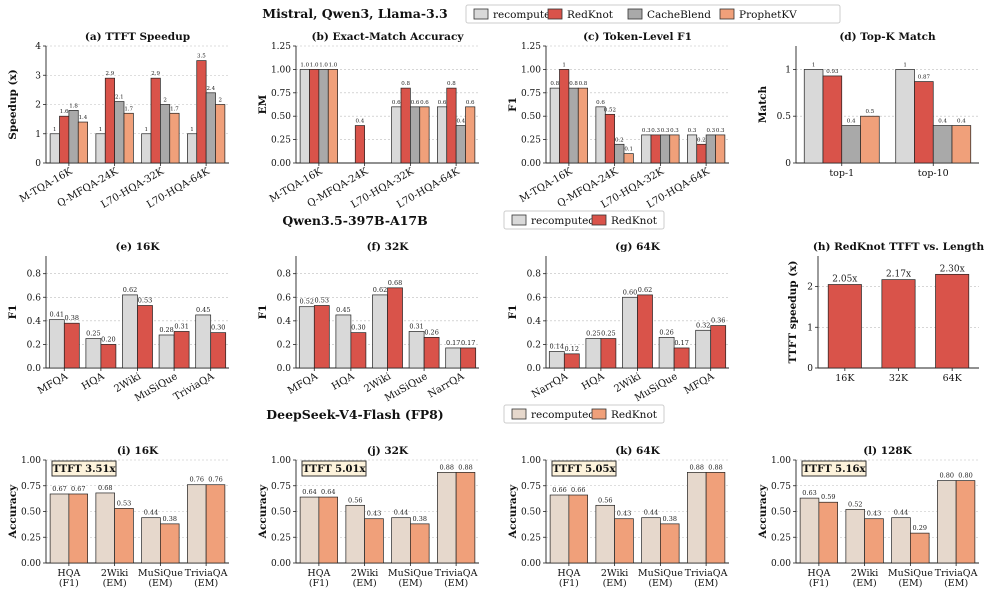 This screenshot has height=603, width=998. I want to click on data-label: 0.6, so click(442, 103).